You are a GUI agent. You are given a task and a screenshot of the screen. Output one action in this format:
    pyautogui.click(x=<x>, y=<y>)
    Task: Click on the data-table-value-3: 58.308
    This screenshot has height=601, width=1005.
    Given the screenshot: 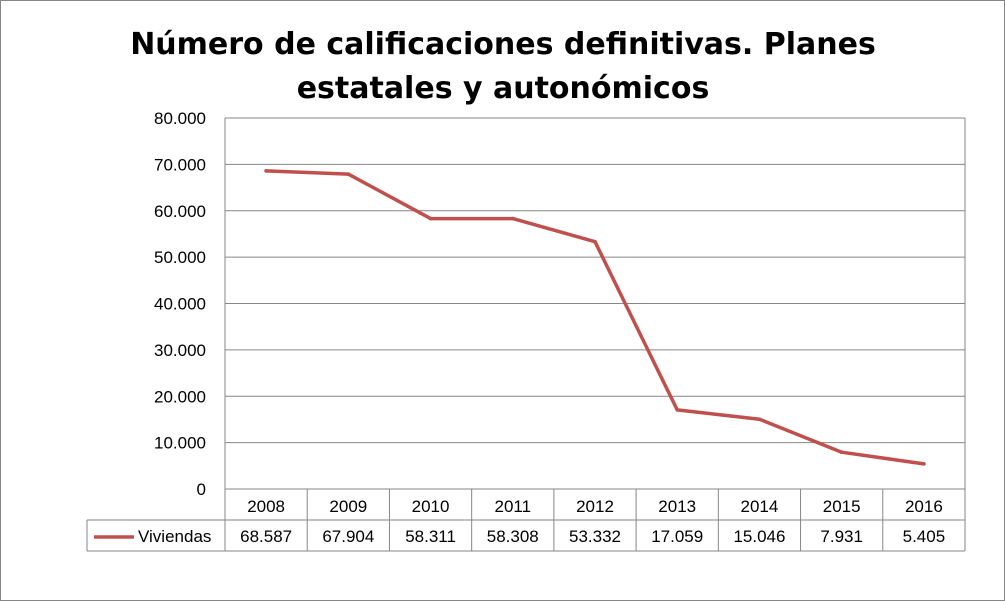 What is the action you would take?
    pyautogui.click(x=513, y=536)
    